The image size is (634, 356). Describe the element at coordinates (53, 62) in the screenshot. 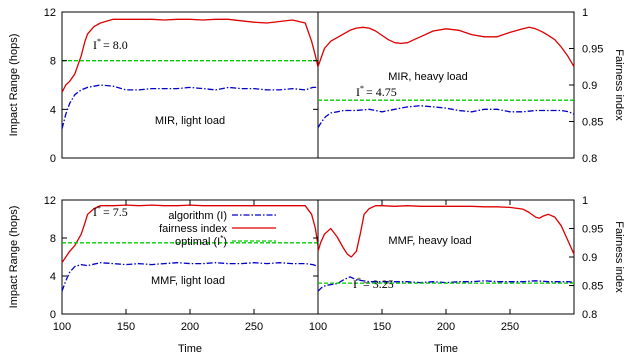

I see `mir_light-ytick-label: 8` at that location.